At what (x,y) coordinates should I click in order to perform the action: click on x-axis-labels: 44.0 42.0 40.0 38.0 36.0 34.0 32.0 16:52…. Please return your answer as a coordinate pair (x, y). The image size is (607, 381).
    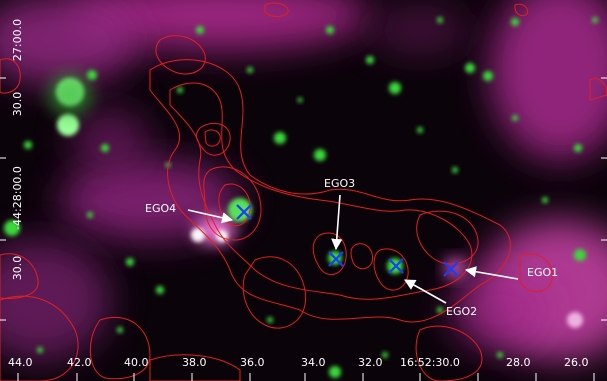
    Looking at the image, I should click on (298, 362).